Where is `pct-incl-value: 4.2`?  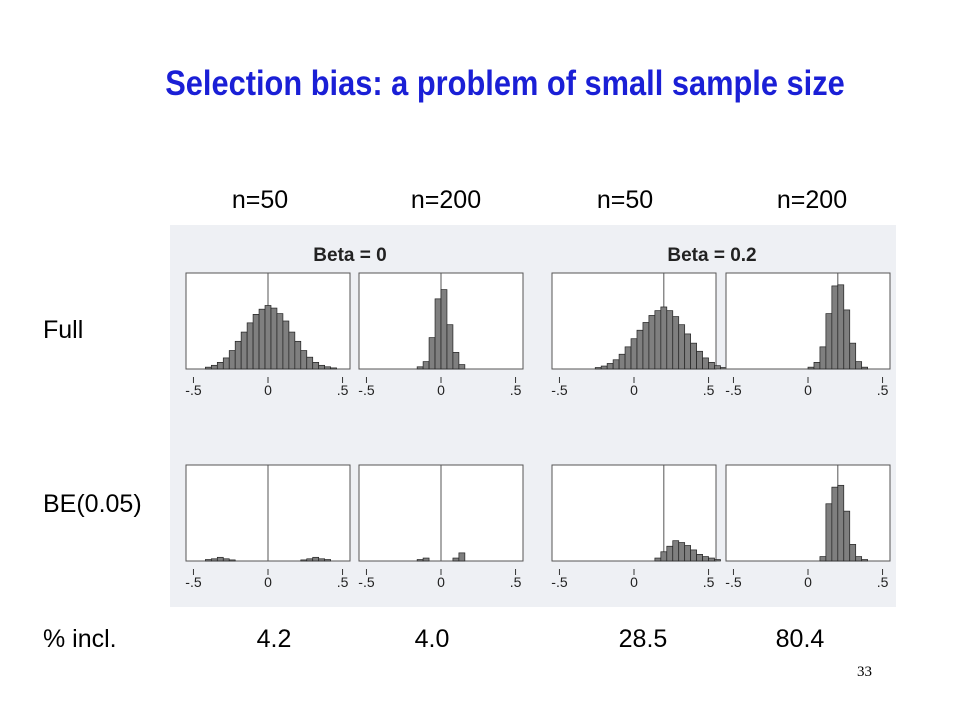 pct-incl-value: 4.2 is located at coordinates (274, 639).